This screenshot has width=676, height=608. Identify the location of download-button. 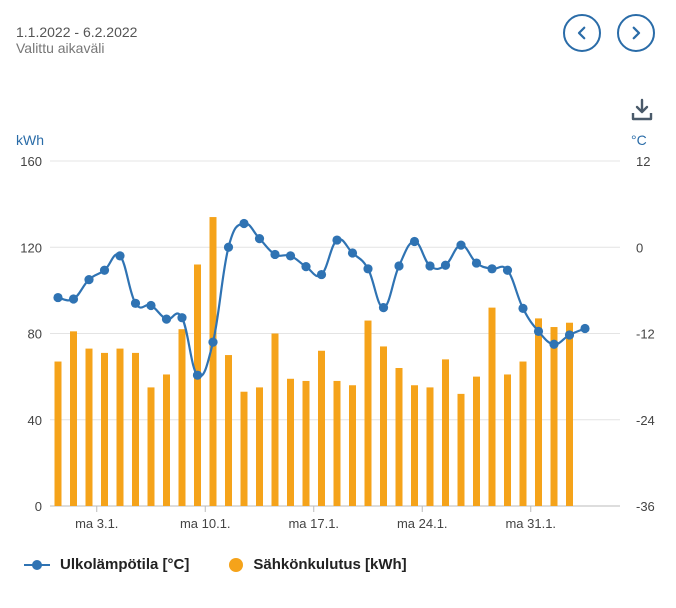
(642, 110).